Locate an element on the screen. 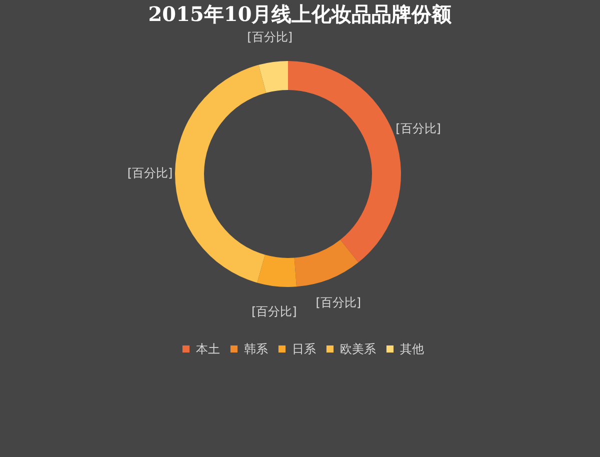  legend-label: 其他 is located at coordinates (412, 349).